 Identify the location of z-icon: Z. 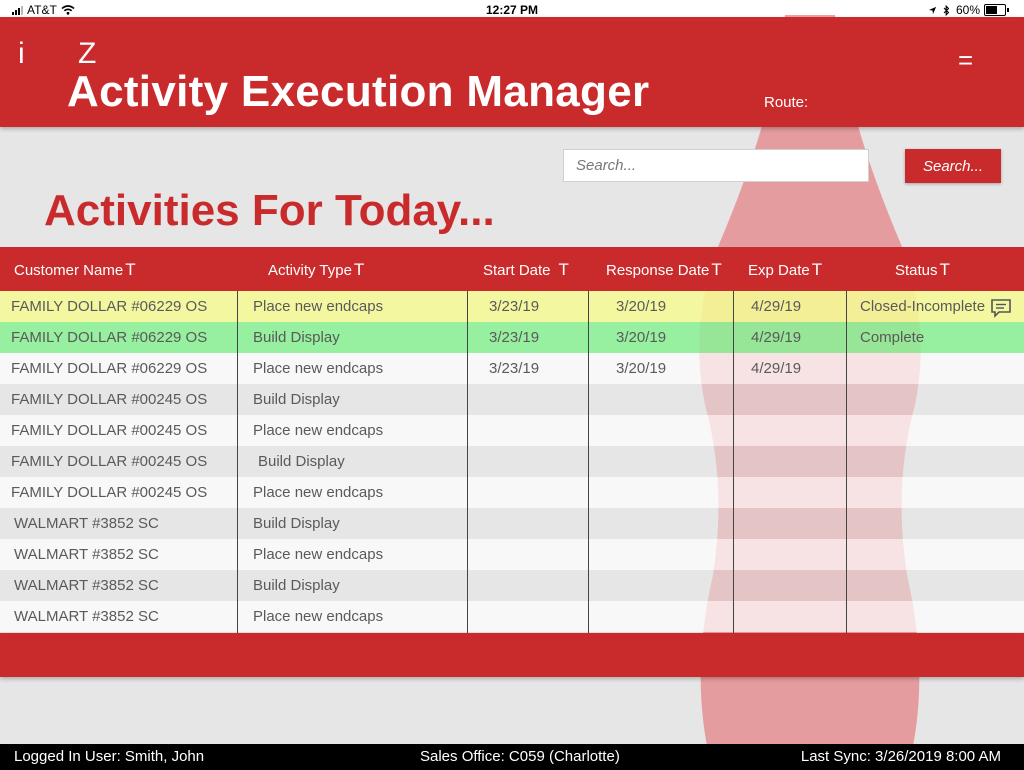
(87, 53).